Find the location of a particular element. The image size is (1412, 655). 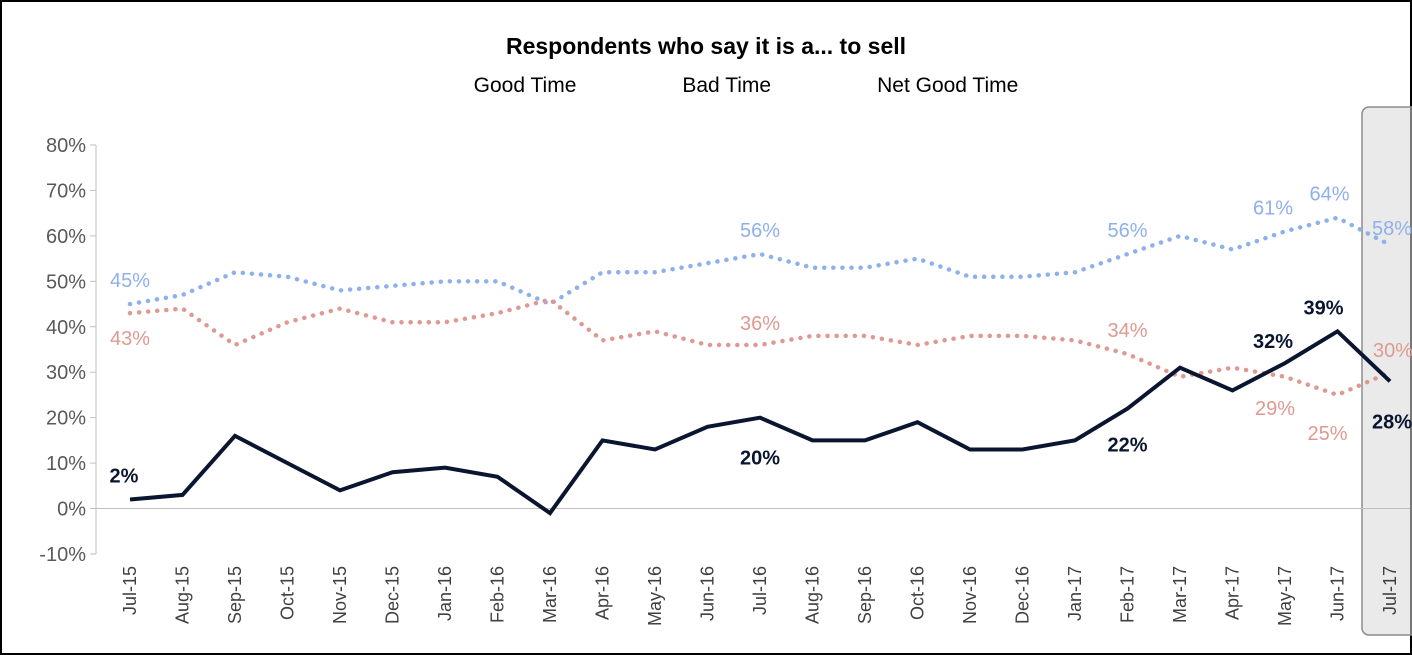

y-tick-label: 40% is located at coordinates (66, 328).